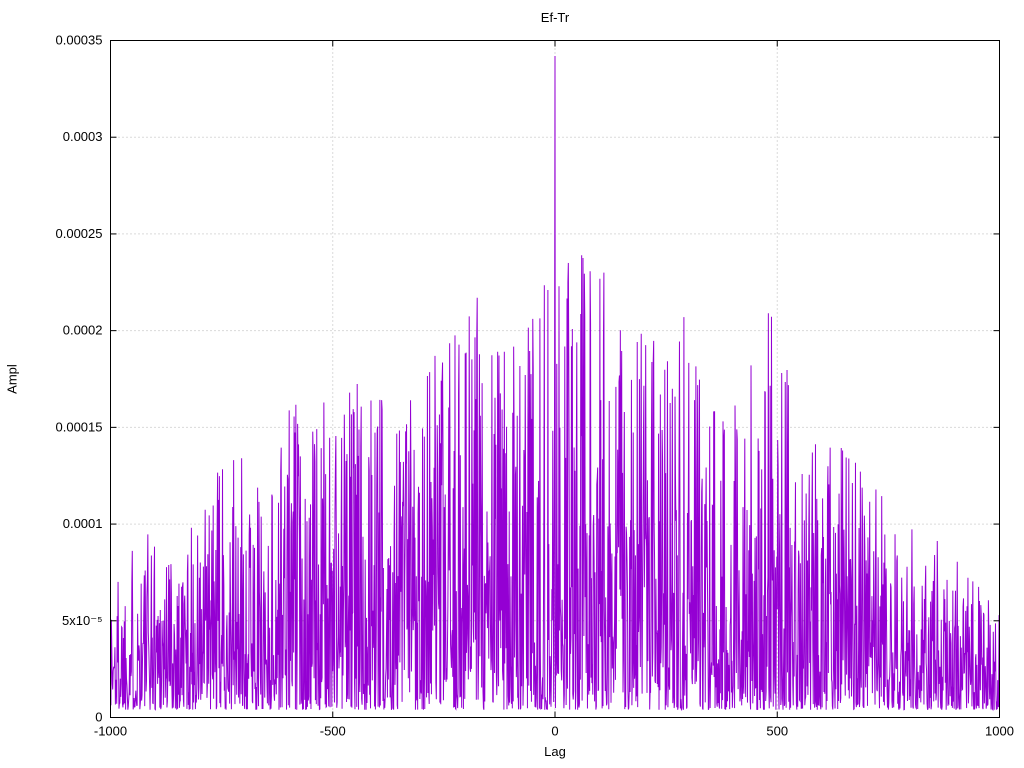  Describe the element at coordinates (83, 136) in the screenshot. I see `y-tick-label: 0.0003` at that location.